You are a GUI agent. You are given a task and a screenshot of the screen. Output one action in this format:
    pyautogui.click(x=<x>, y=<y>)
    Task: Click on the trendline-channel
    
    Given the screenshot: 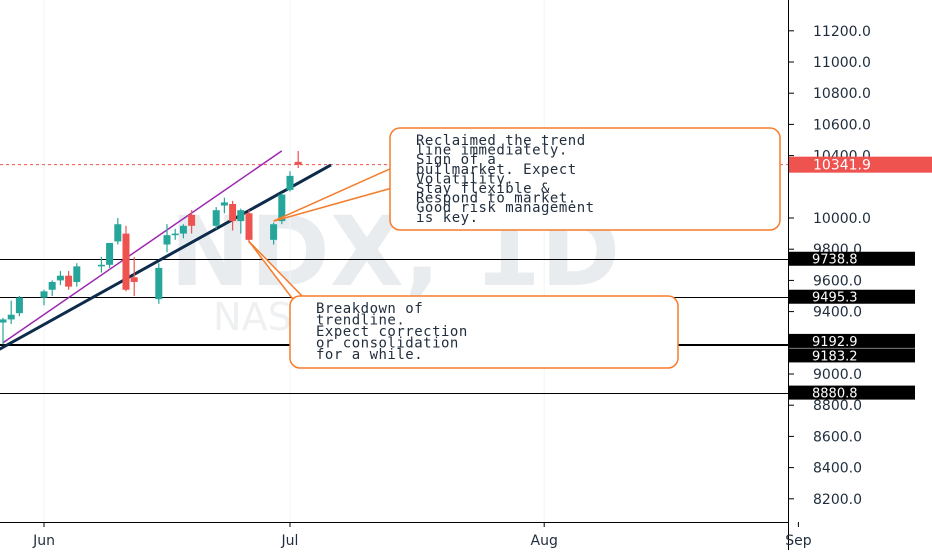 What is the action you would take?
    pyautogui.click(x=142, y=247)
    